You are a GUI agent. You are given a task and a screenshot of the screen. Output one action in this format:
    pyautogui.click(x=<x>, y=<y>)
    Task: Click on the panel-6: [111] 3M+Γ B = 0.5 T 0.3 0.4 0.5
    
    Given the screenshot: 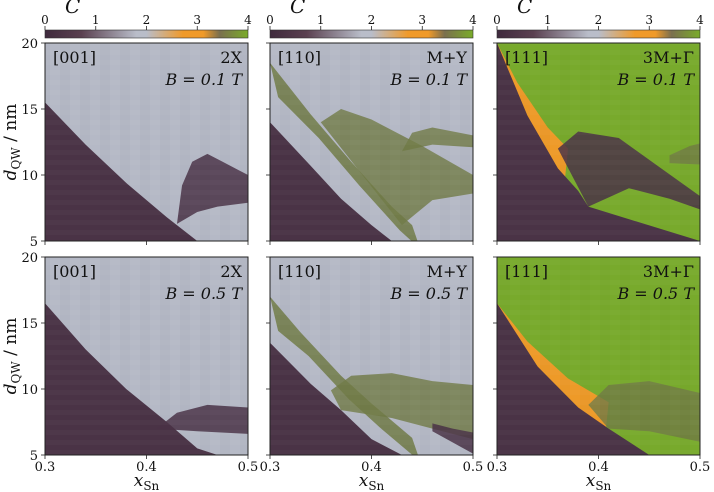 What is the action you would take?
    pyautogui.click(x=599, y=365)
    